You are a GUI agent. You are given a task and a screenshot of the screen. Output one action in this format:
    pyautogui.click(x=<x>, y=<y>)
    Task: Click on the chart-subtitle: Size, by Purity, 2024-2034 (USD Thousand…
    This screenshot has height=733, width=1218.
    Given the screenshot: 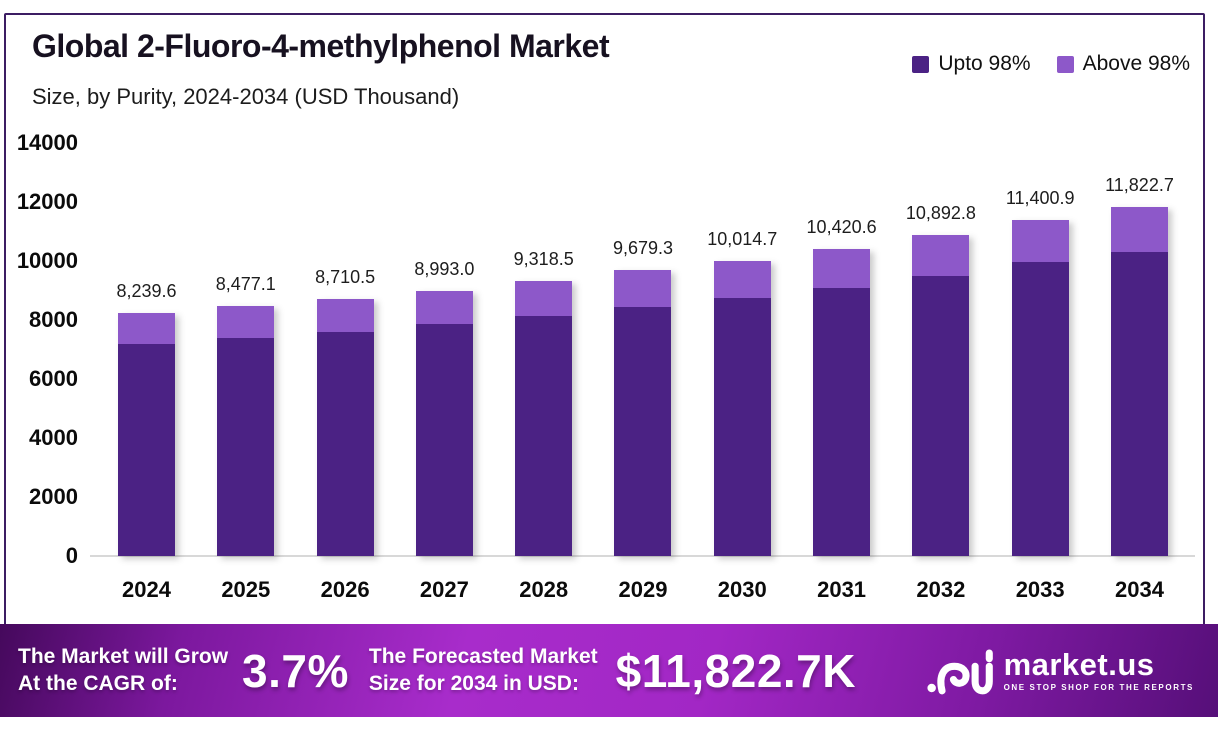 What is the action you would take?
    pyautogui.click(x=246, y=96)
    